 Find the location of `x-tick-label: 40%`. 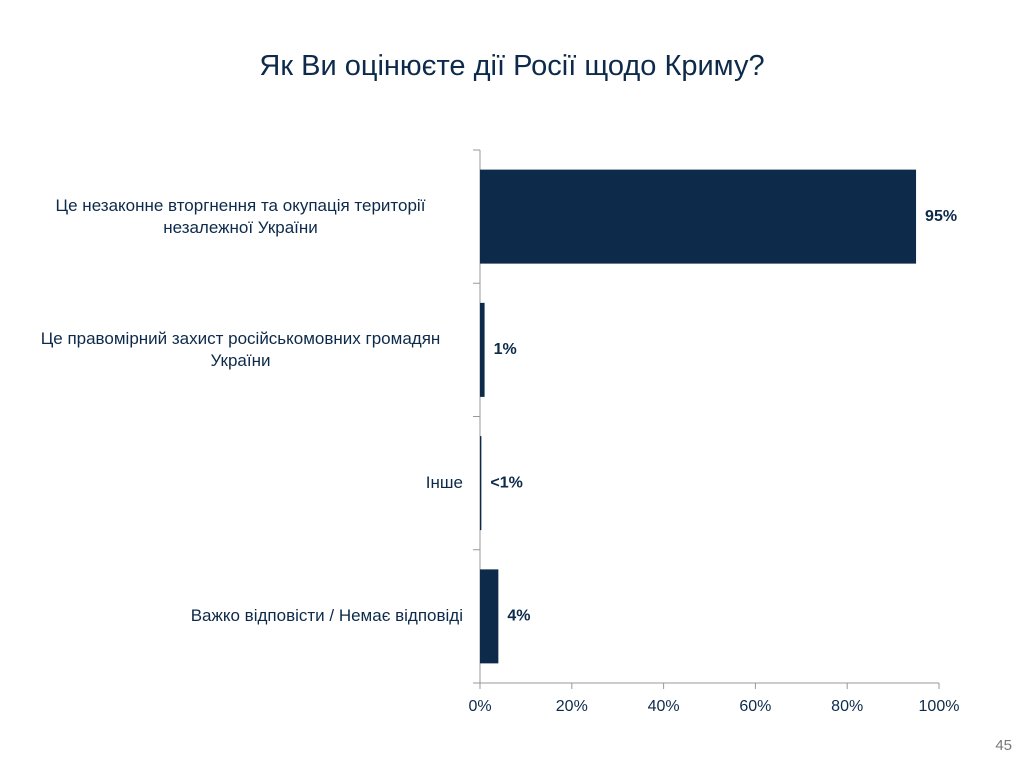

x-tick-label: 40% is located at coordinates (664, 706).